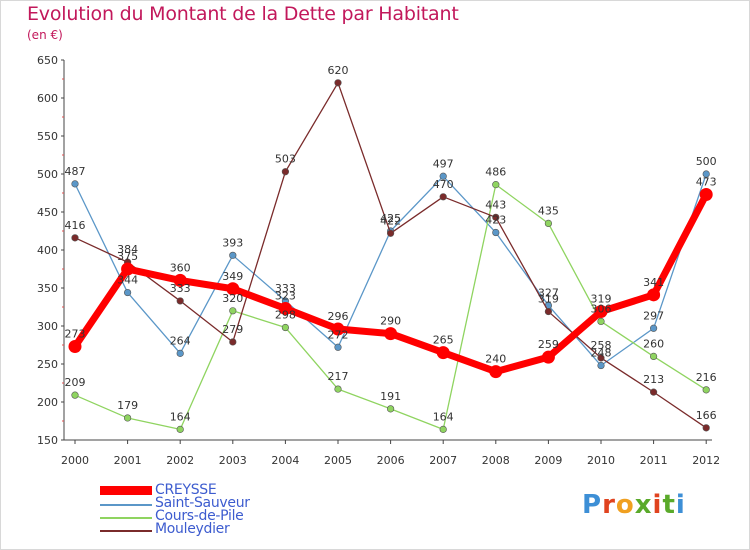 This screenshot has width=750, height=550. Describe the element at coordinates (47, 440) in the screenshot. I see `y-tick-label: 150` at that location.